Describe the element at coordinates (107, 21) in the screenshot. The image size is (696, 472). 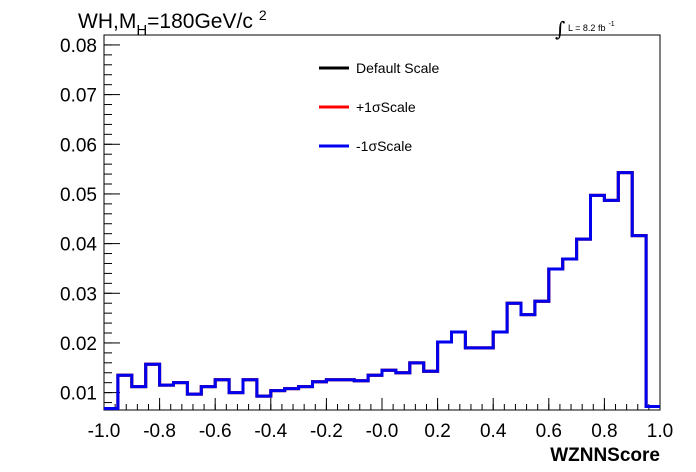
I see `title-main: WH,M` at that location.